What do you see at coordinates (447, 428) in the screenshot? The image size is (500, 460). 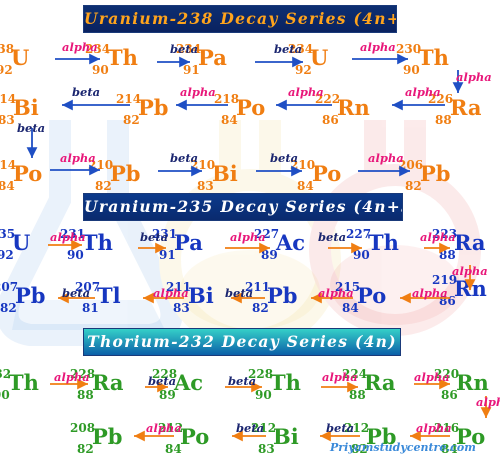 I see `mass-number: 216` at bounding box center [447, 428].